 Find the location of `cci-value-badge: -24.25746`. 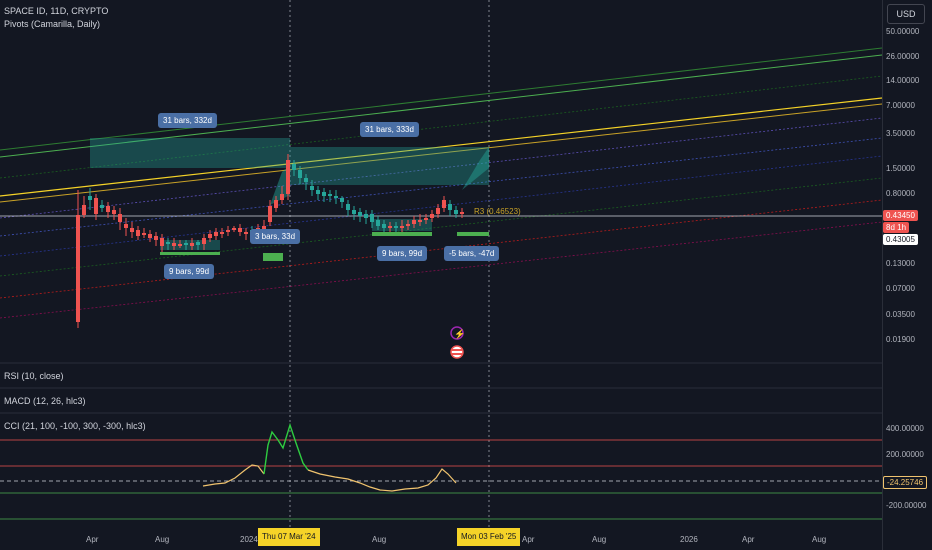

cci-value-badge: -24.25746 is located at coordinates (905, 482).